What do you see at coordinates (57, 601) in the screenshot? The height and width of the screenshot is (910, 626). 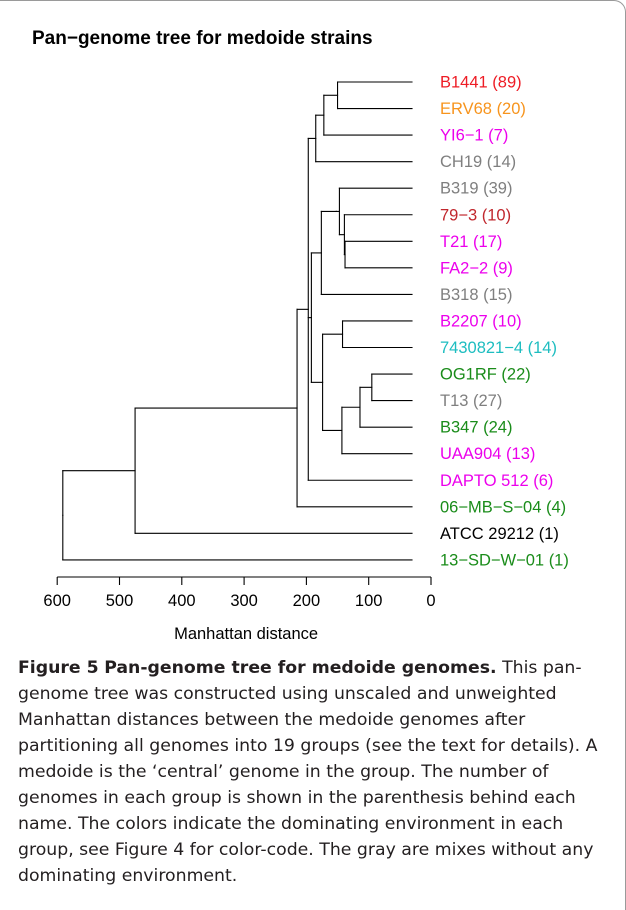 I see `axis-tick-label: 600` at bounding box center [57, 601].